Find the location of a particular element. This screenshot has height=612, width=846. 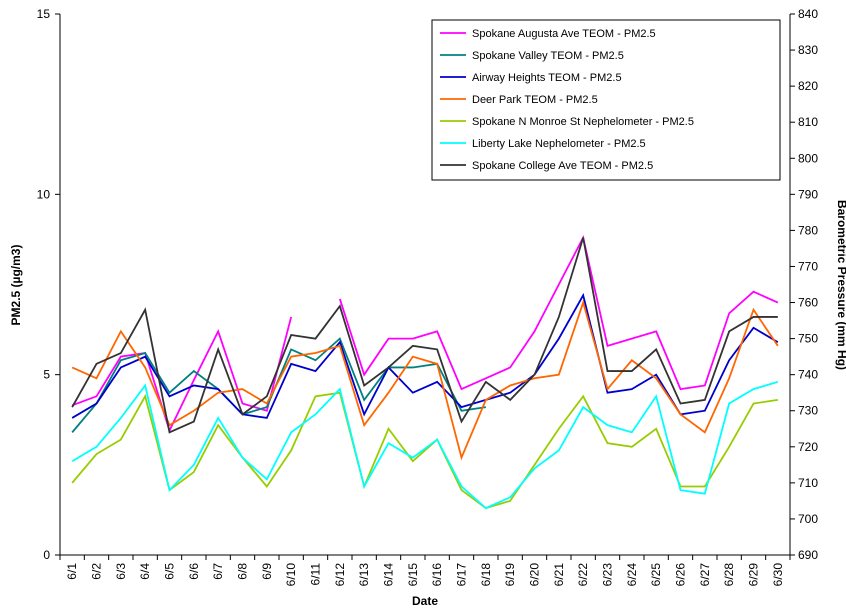

y2-tick-label: 700 is located at coordinates (808, 519).